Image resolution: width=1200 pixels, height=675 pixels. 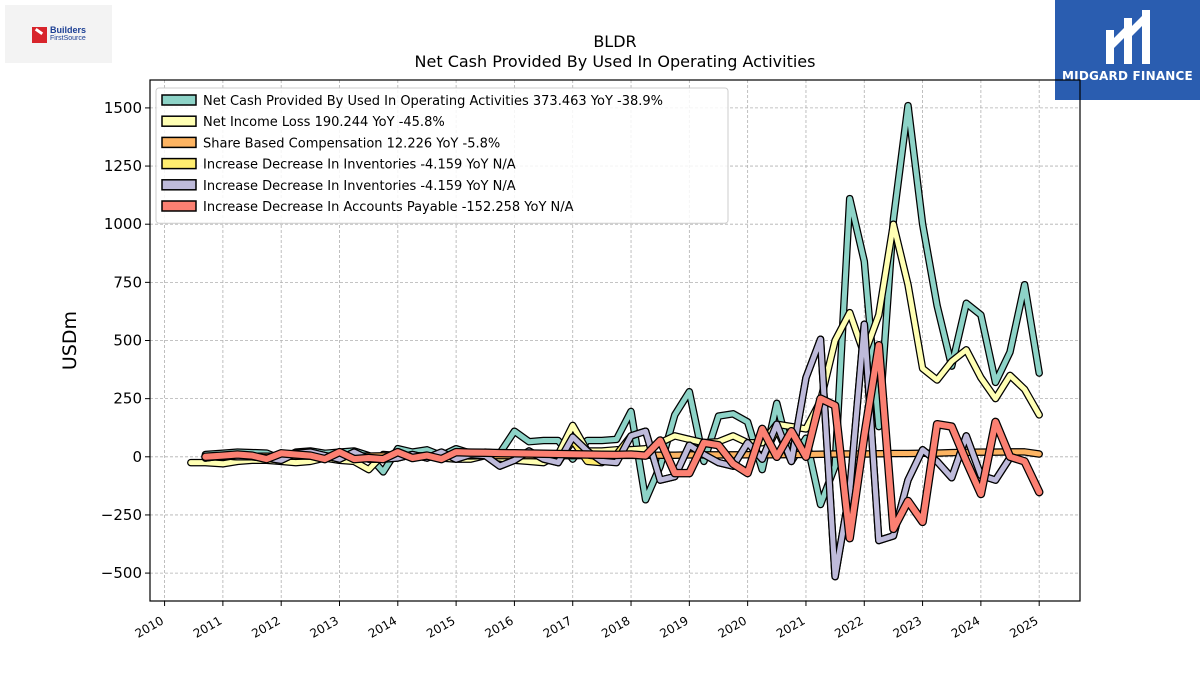 I want to click on midgard-emblem-icon, so click(x=1128, y=37).